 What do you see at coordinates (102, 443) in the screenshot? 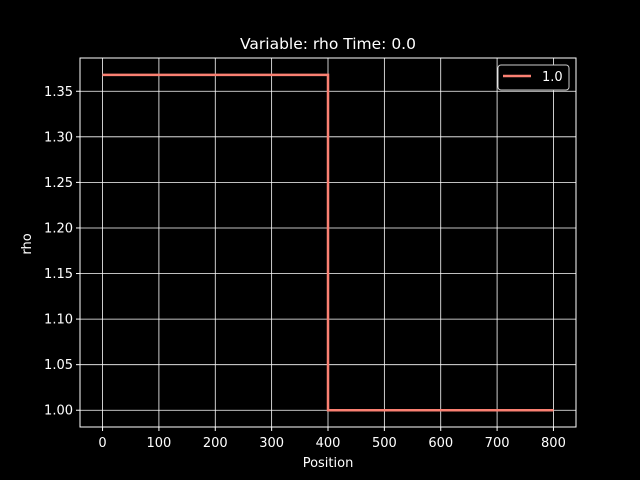
I see `x-tick-label: 0` at bounding box center [102, 443].